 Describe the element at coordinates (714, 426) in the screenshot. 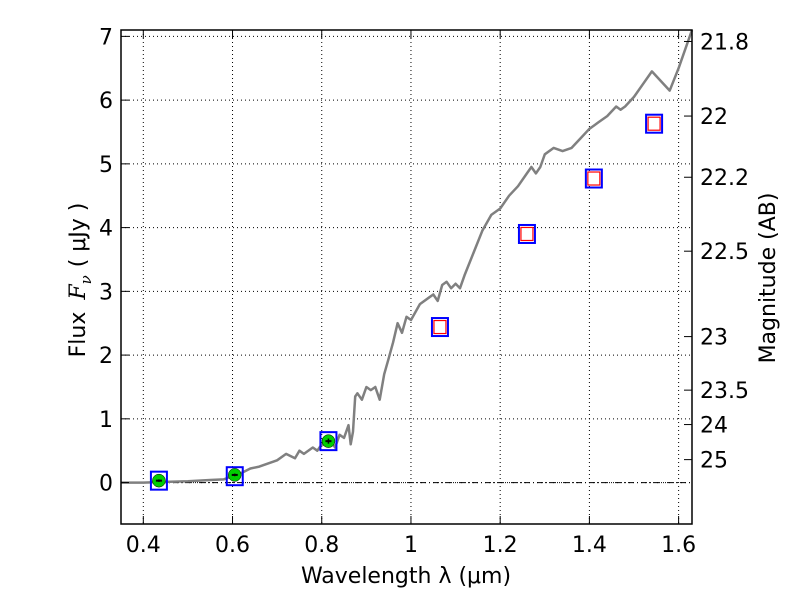

I see `mag-tick-label: 24` at that location.